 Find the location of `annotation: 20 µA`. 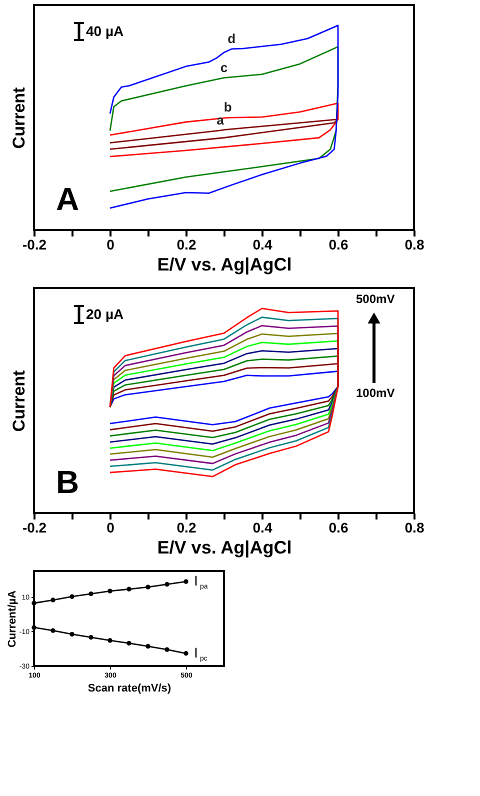

annotation: 20 µA is located at coordinates (105, 314).